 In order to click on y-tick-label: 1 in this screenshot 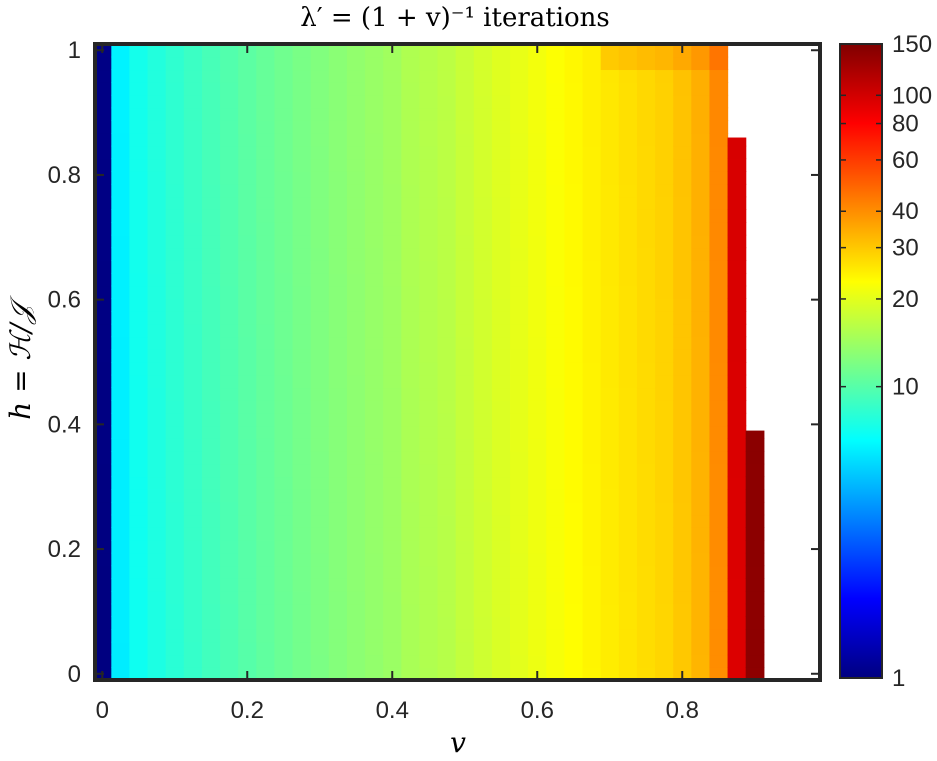, I will do `click(74, 50)`.